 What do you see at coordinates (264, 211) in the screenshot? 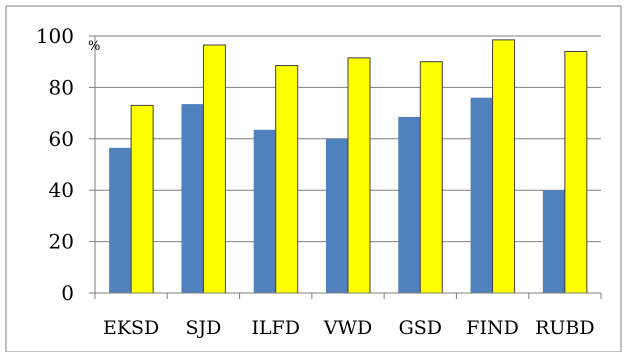
I see `bar-series1-ilfd` at bounding box center [264, 211].